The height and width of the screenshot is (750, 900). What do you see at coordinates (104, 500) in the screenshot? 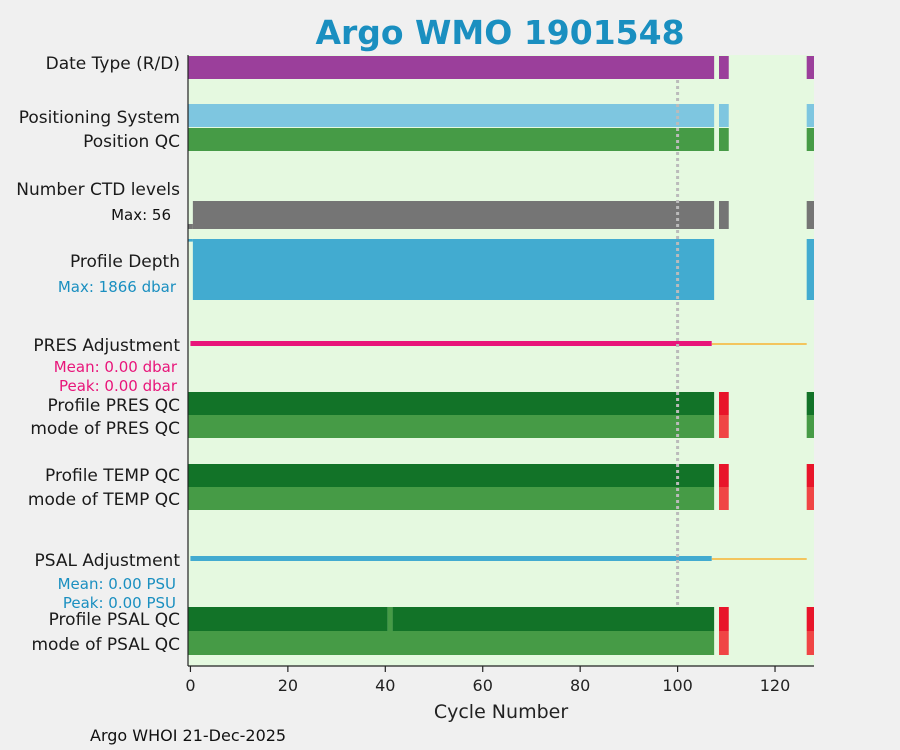
I see `row-label-mode-of-temp-qc: mode of TEMP QC` at bounding box center [104, 500].